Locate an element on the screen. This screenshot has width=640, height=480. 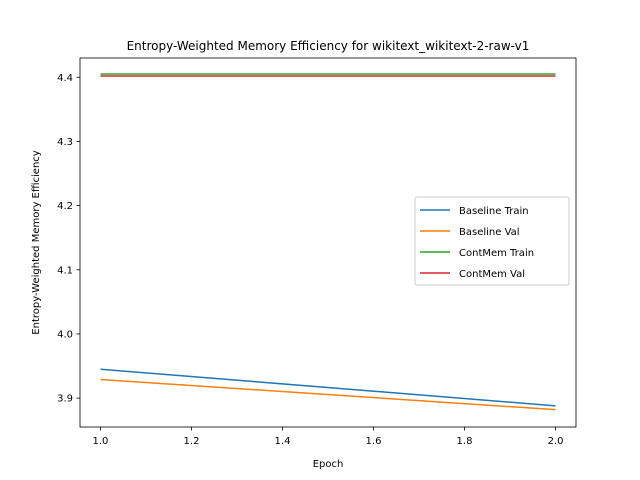
legend-box is located at coordinates (492, 241).